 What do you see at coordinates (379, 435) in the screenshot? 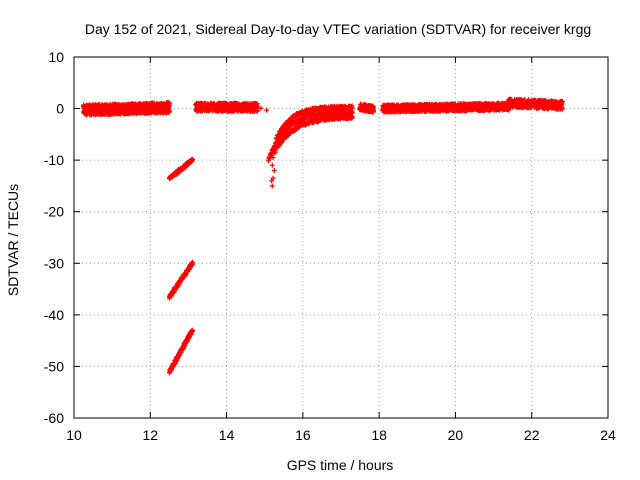
I see `x-tick-label: 18` at bounding box center [379, 435].